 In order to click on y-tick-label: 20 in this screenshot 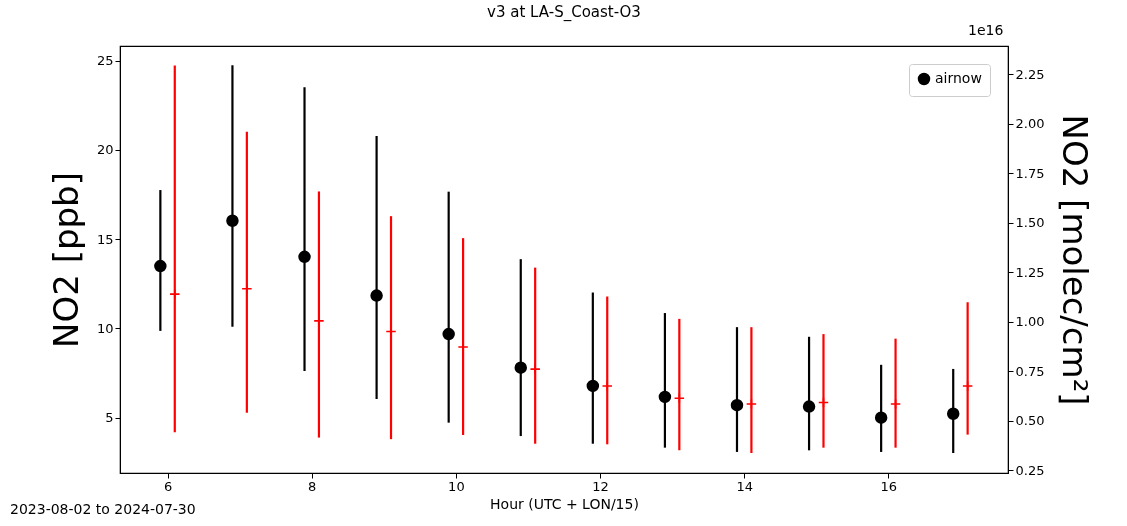, I will do `click(105, 150)`.